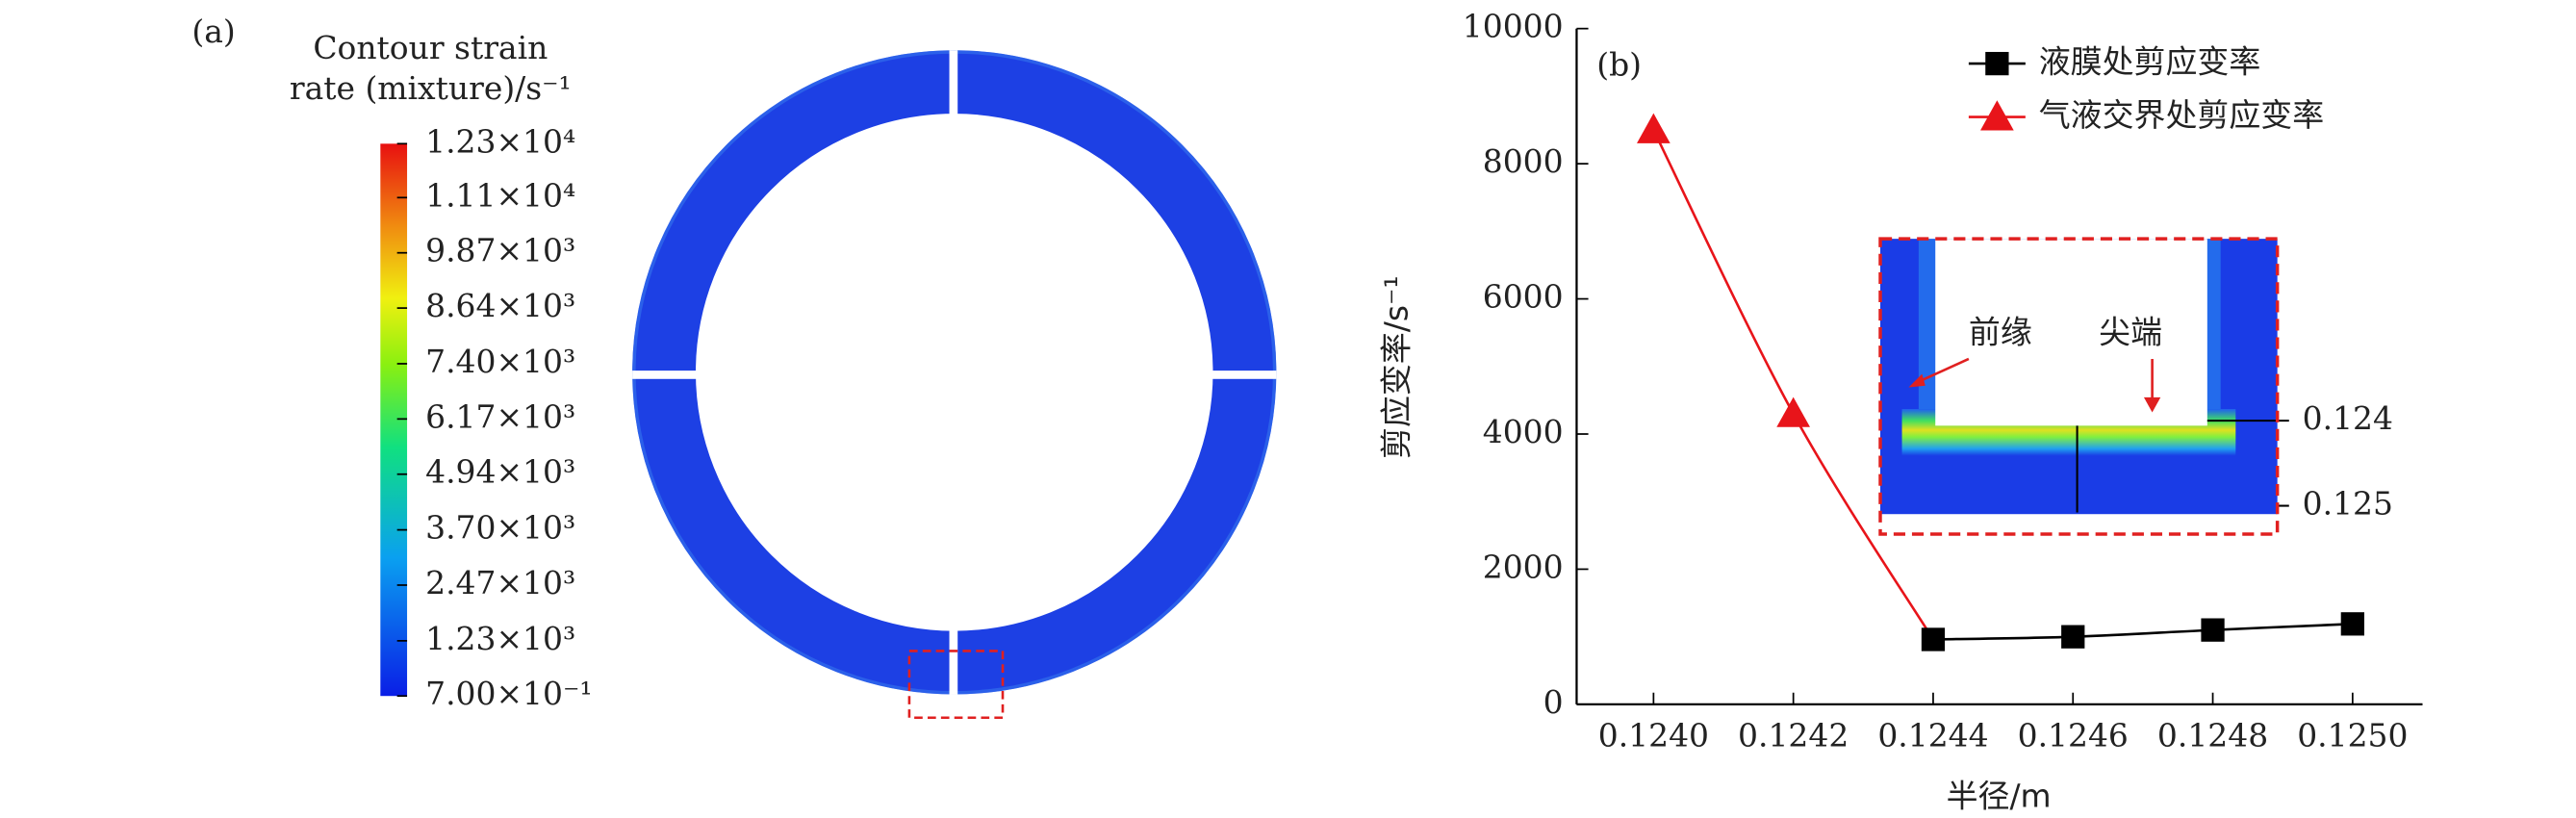 This screenshot has width=2576, height=818. Describe the element at coordinates (1932, 735) in the screenshot. I see `x-tick-label: 0.1244` at that location.